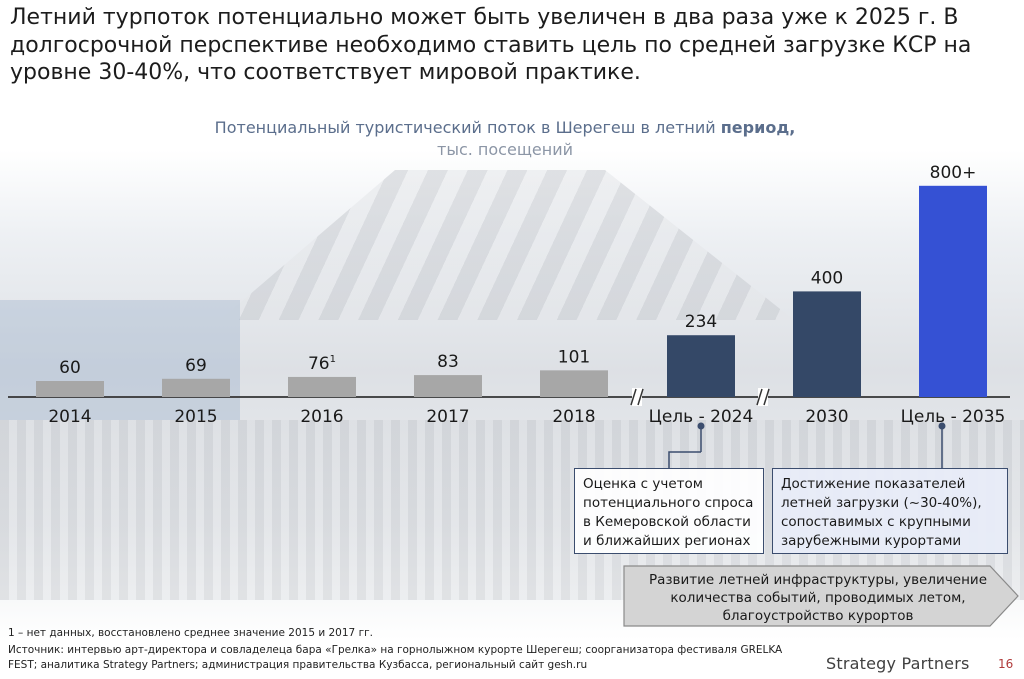  Describe the element at coordinates (195, 417) in the screenshot. I see `category-label-2015: 2015` at that location.